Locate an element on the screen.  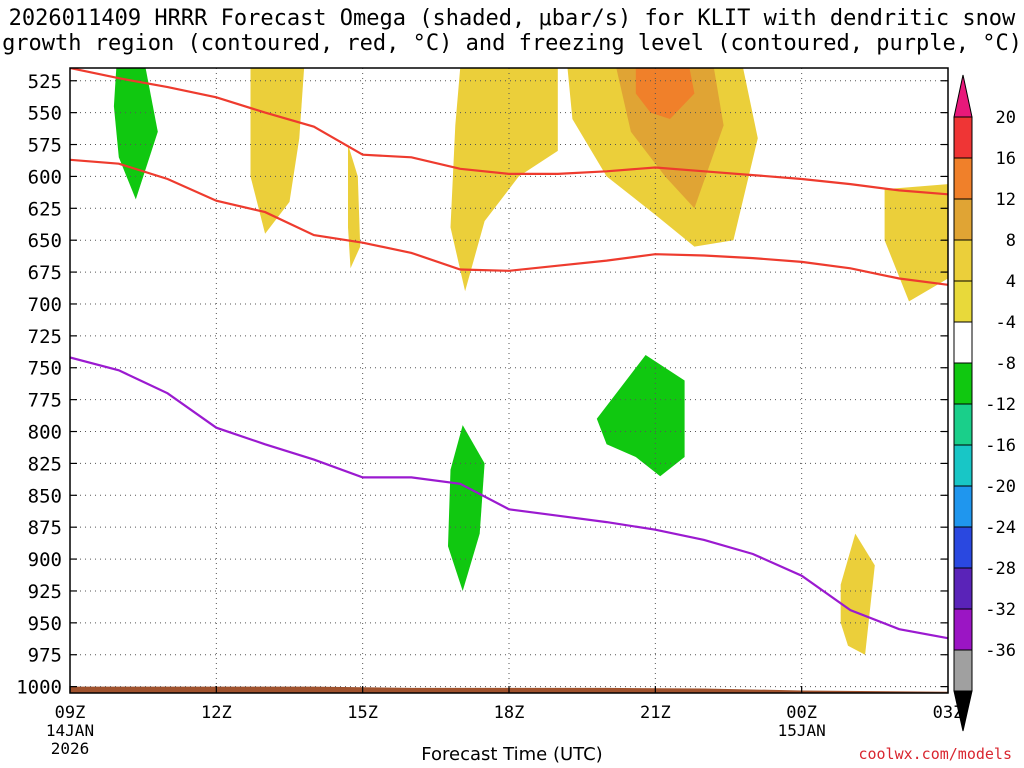
colorbar-label-2: 12 is located at coordinates (1006, 200).